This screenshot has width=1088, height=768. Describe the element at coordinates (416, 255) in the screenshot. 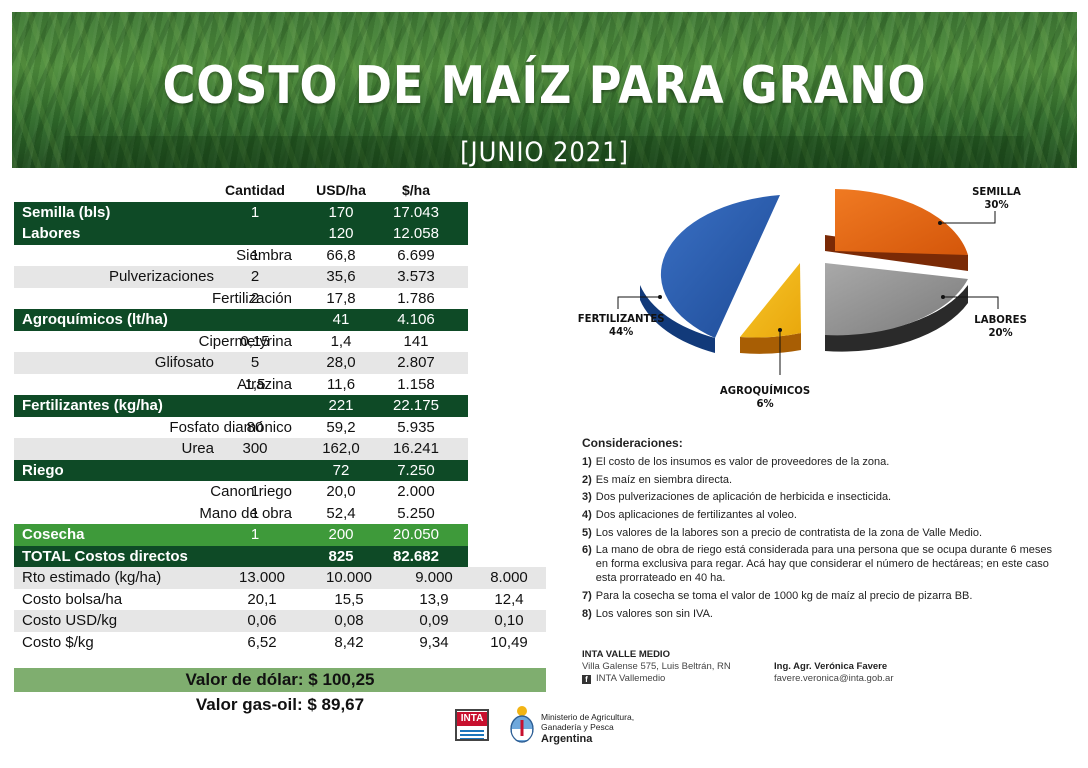

I see `row-ars: 6.699` at that location.